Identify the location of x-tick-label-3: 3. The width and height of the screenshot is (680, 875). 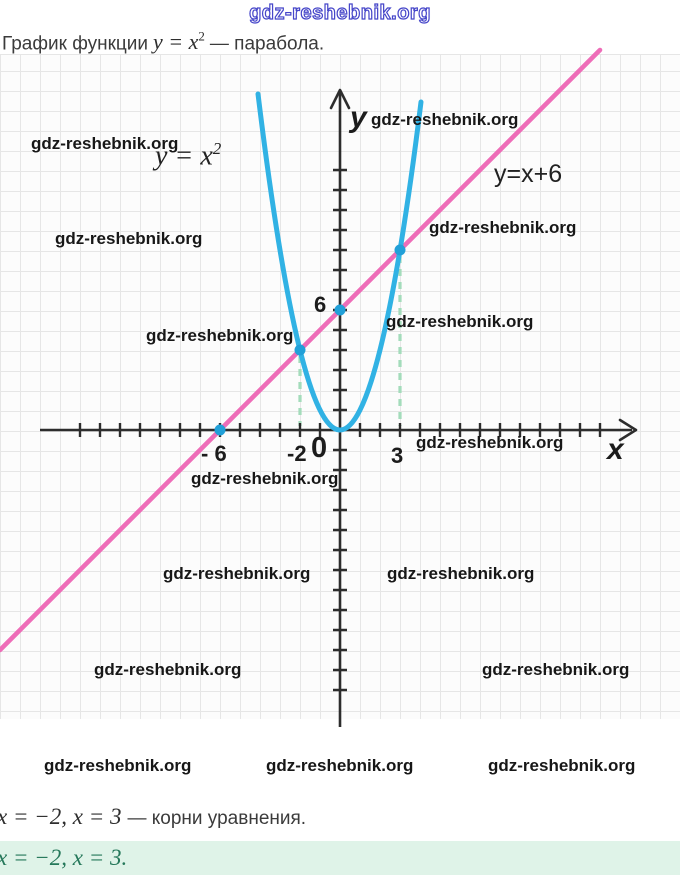
(397, 455).